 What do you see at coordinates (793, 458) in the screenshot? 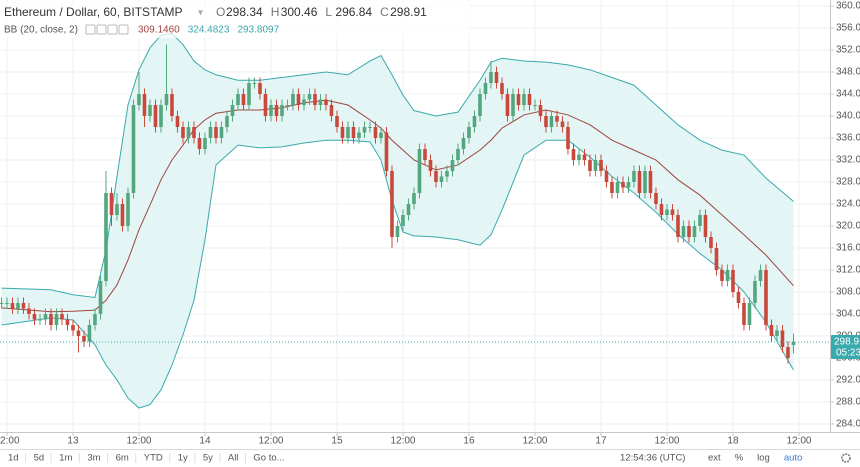
I see `scale-option: auto` at bounding box center [793, 458].